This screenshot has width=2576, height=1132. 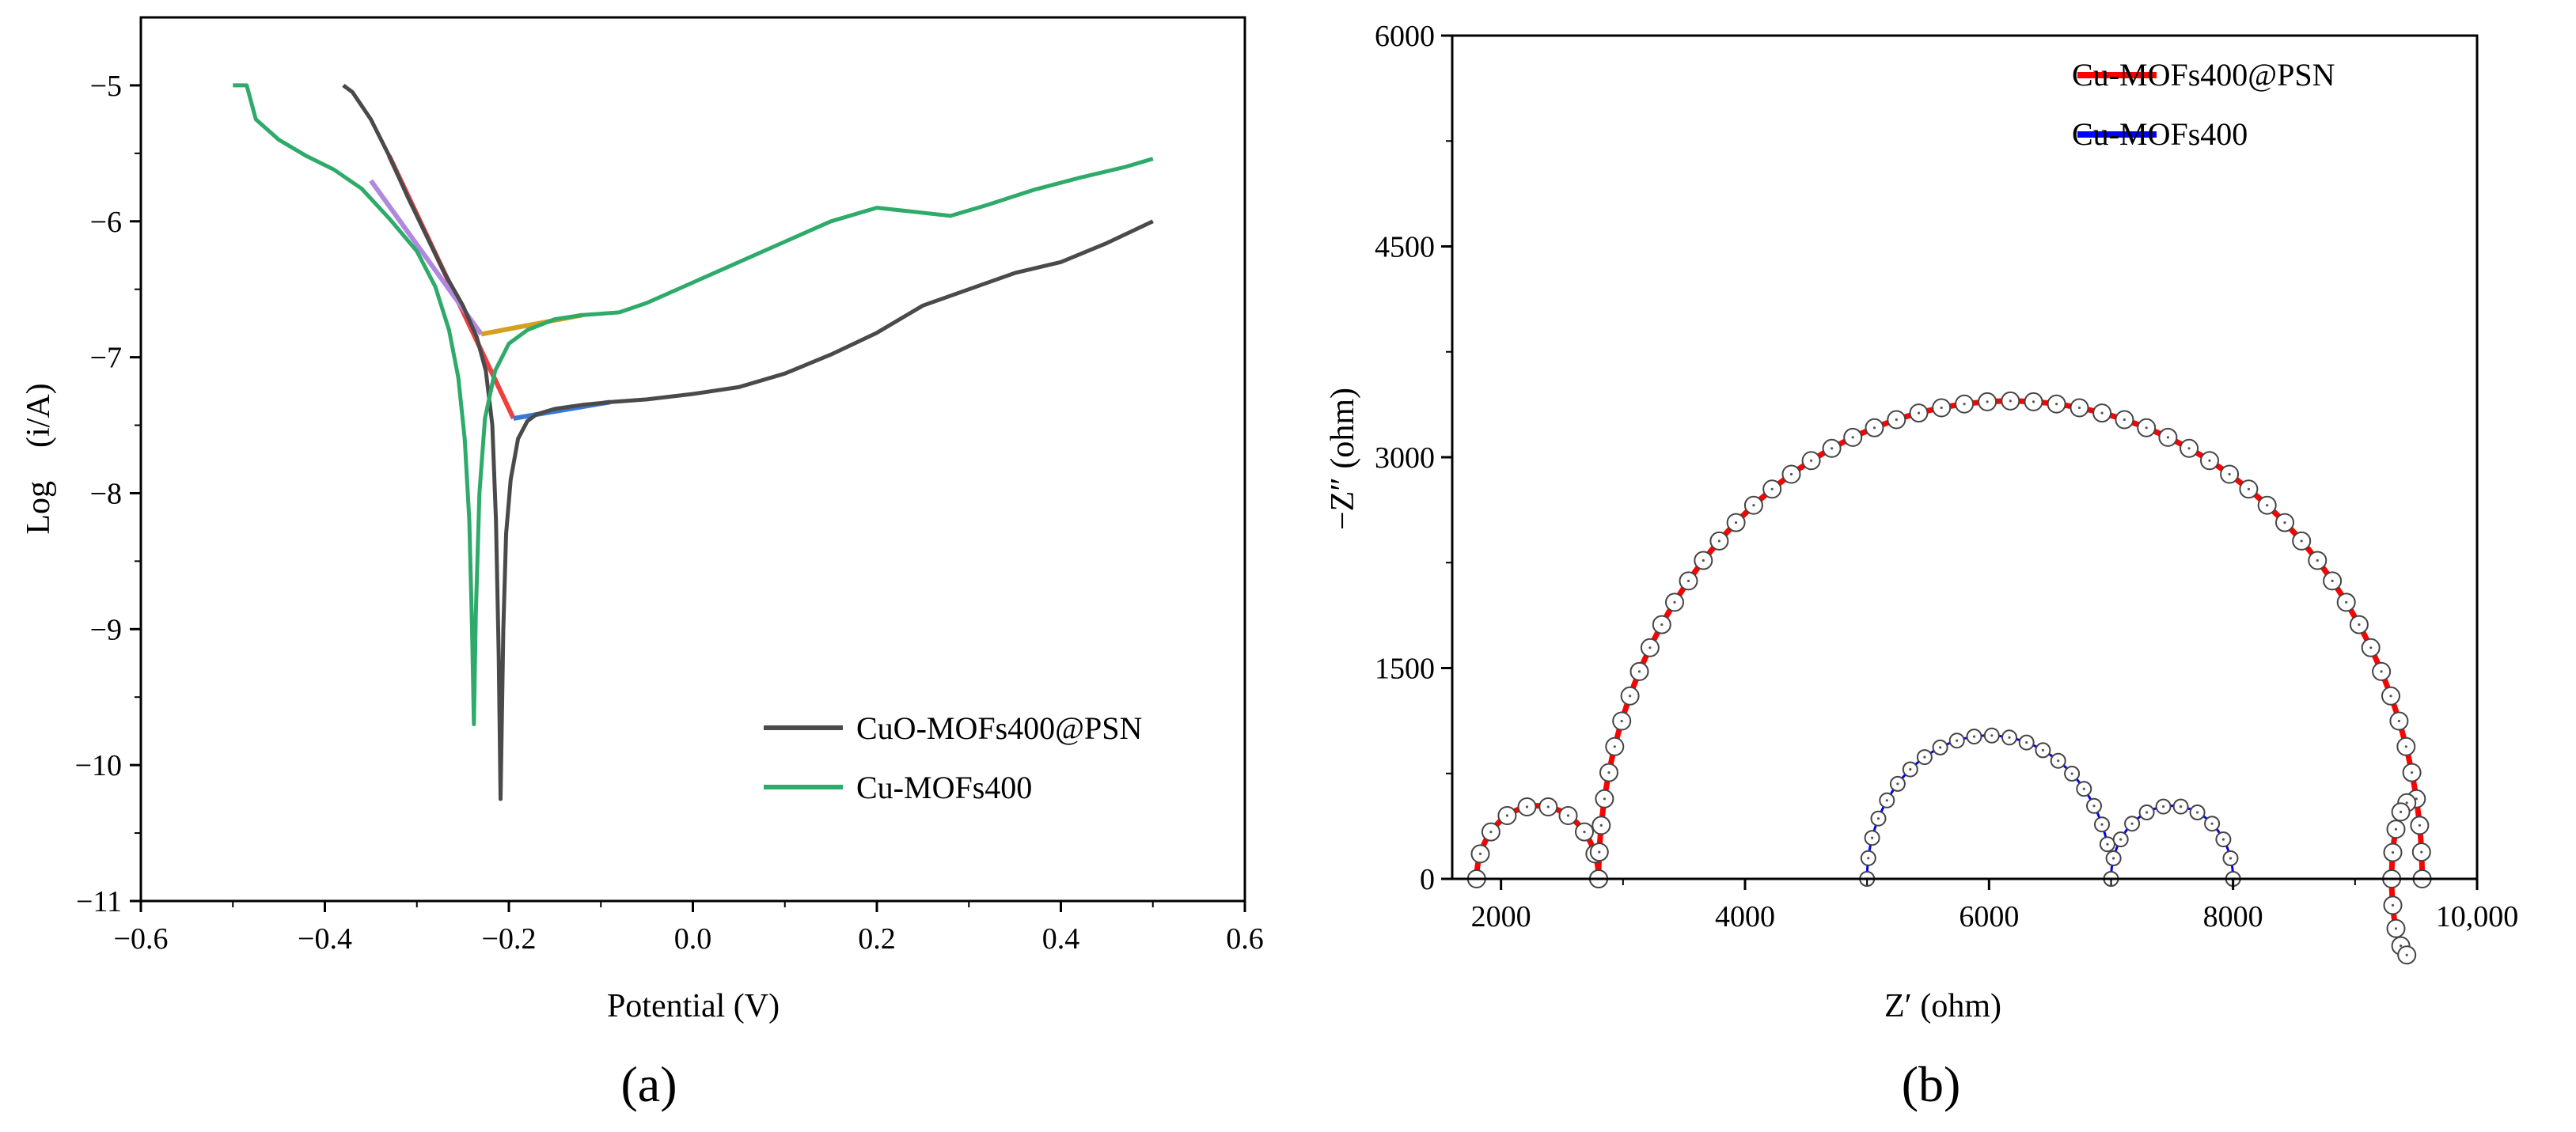 What do you see at coordinates (509, 939) in the screenshot?
I see `x-tick-label-a: −0.2` at bounding box center [509, 939].